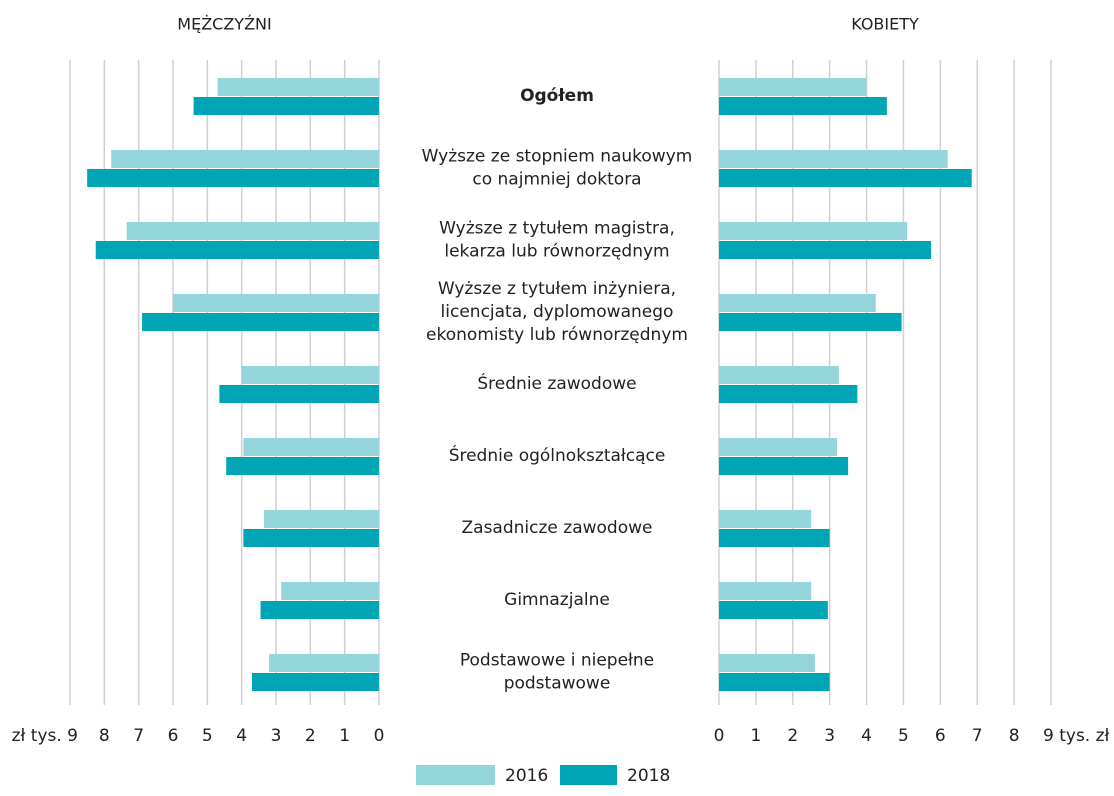 Image resolution: width=1114 pixels, height=796 pixels. Describe the element at coordinates (557, 335) in the screenshot. I see `category-label: ekonomisty lub równorzędnym` at that location.